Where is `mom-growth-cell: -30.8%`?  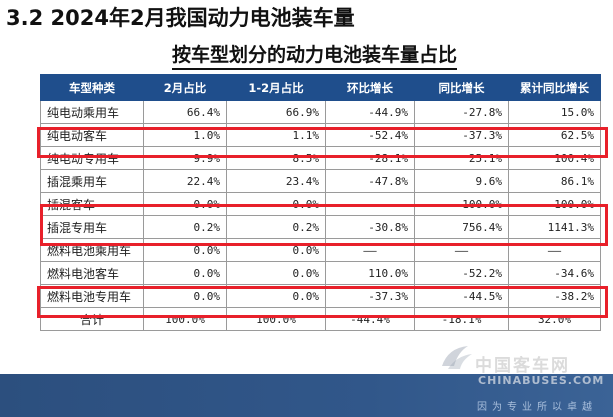
mom-growth-cell: -30.8% is located at coordinates (370, 227).